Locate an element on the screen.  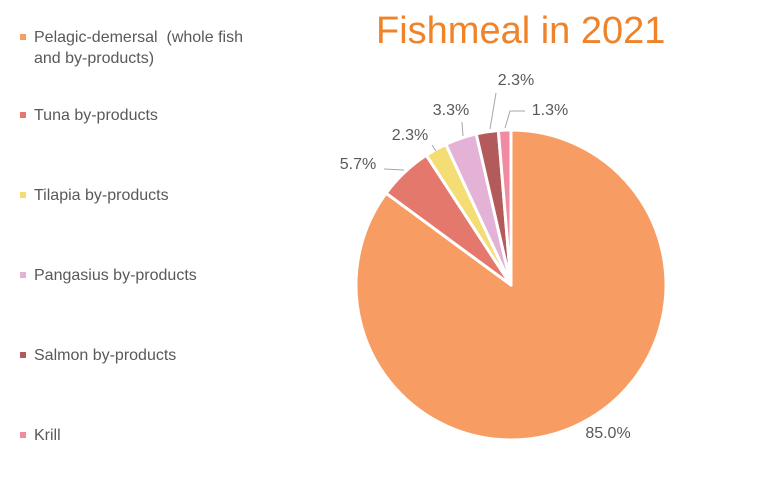
legend-item-krill: Krill is located at coordinates (160, 435).